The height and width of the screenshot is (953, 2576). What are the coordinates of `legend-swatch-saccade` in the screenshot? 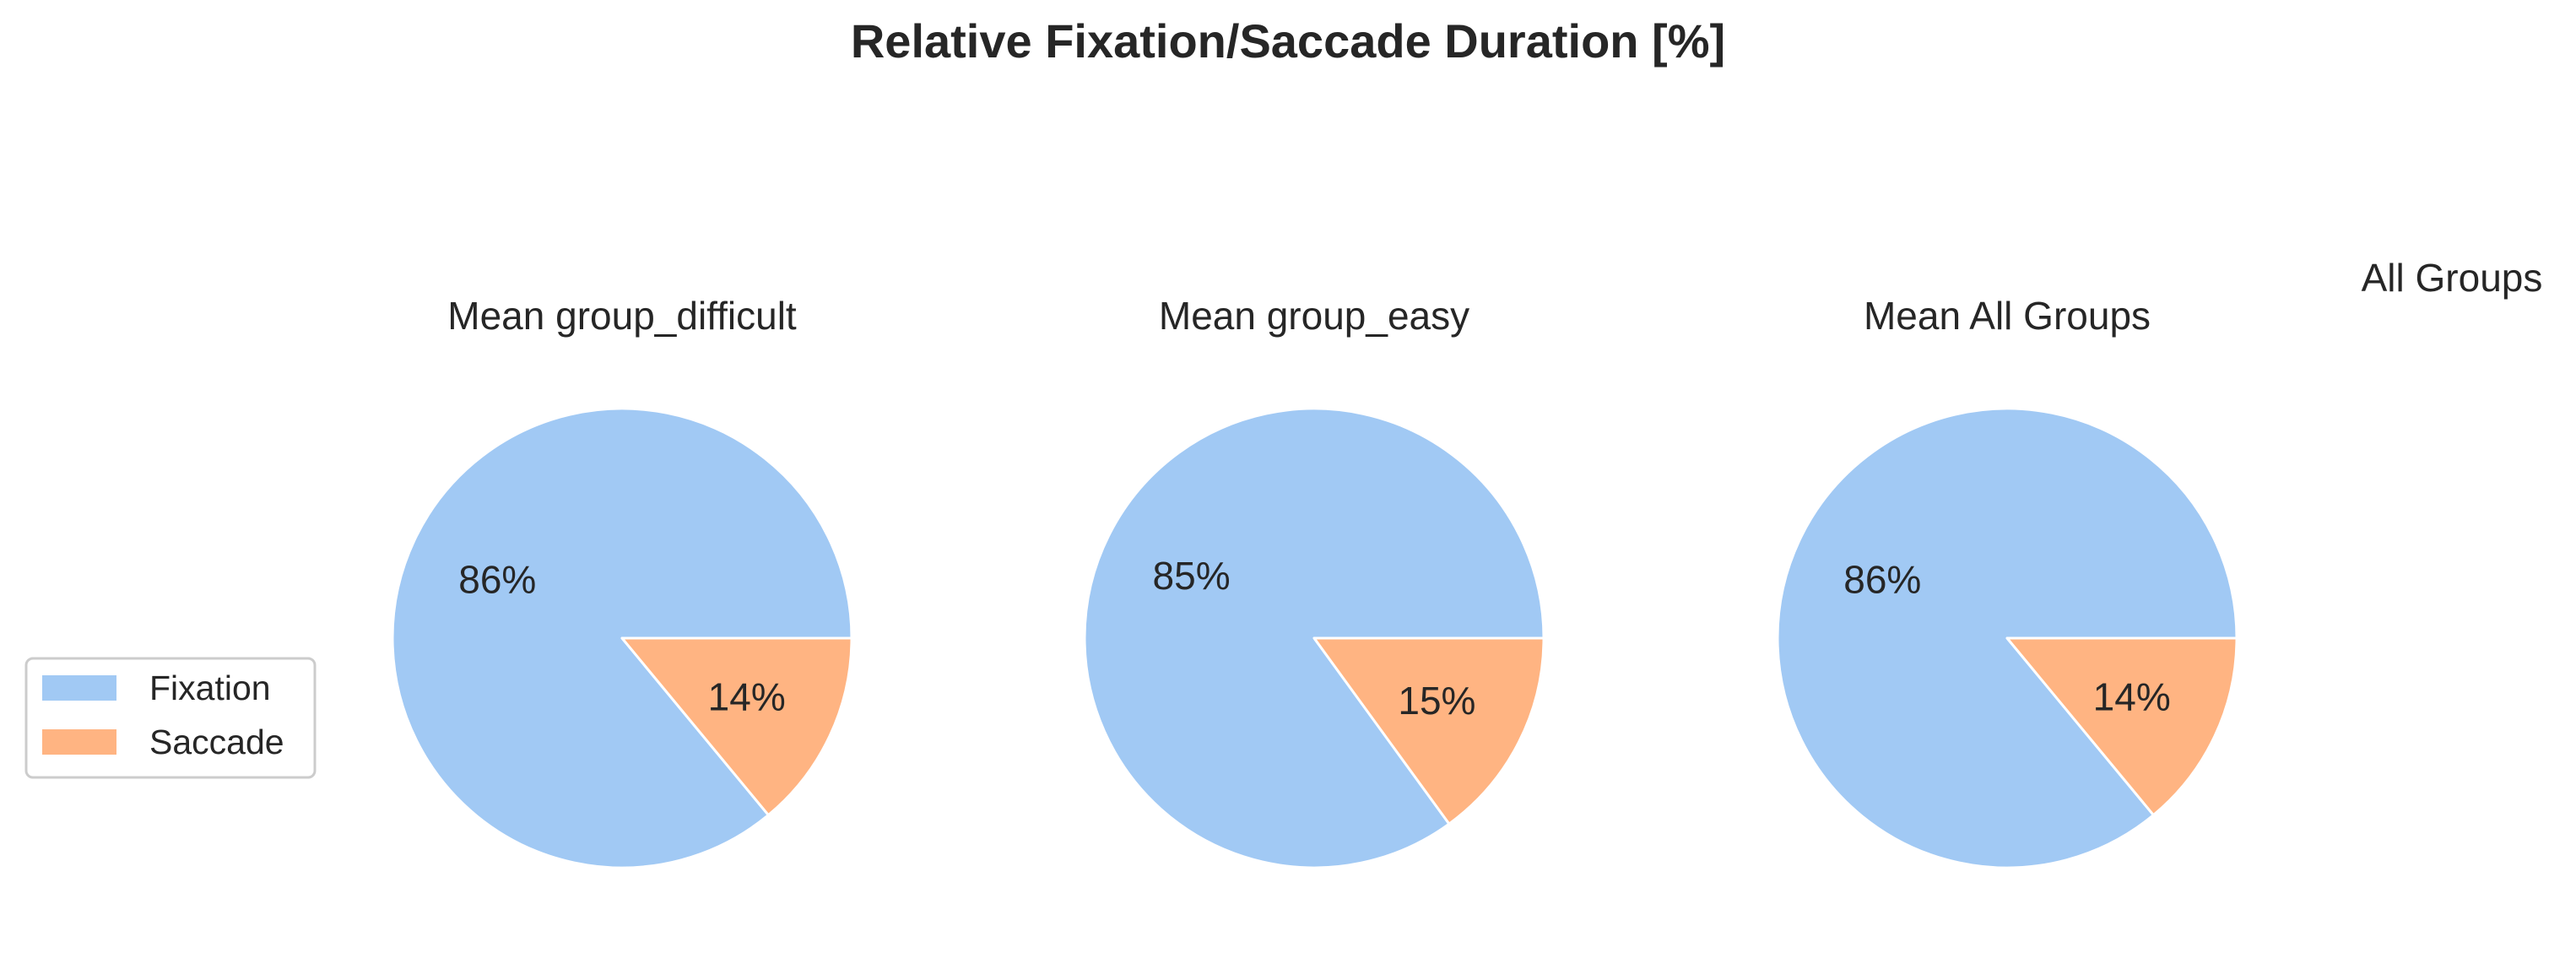 It's located at (79, 742).